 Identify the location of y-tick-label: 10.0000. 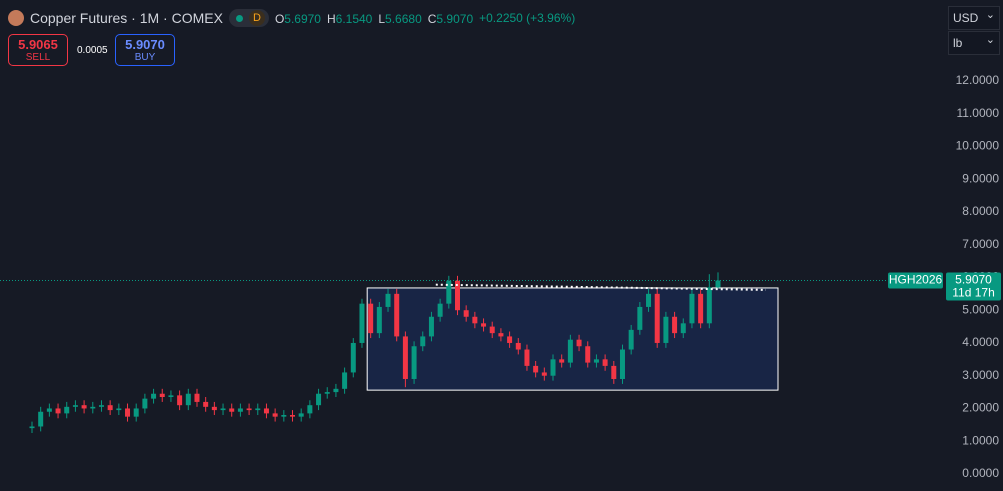
(978, 146).